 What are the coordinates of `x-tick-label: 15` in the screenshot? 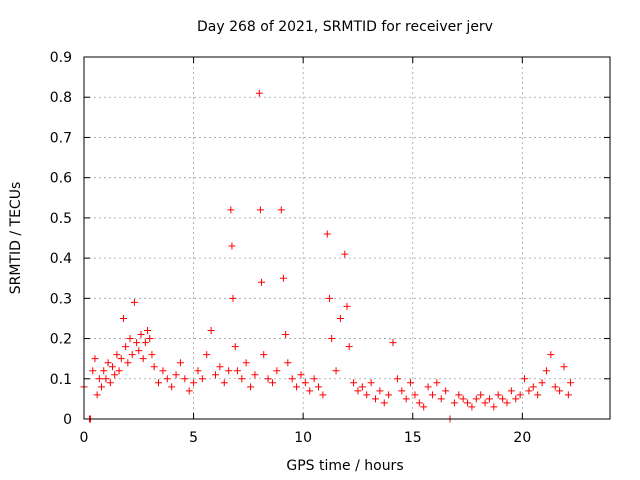 It's located at (413, 438).